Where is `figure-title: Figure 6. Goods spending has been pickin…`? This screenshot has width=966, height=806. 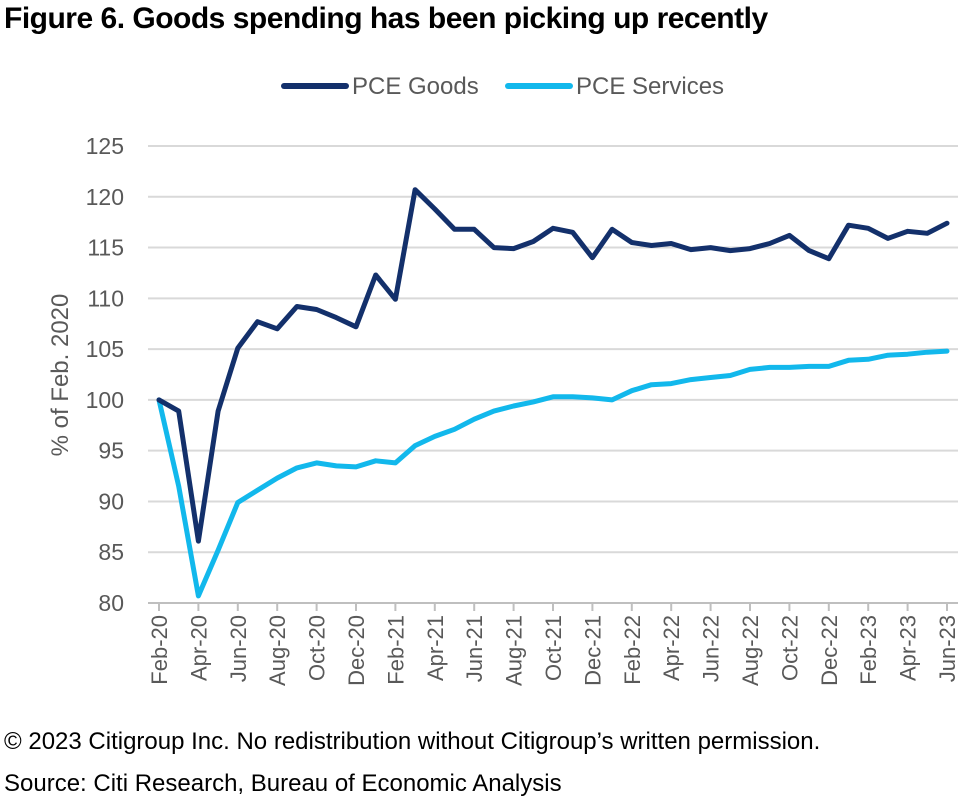
figure-title: Figure 6. Goods spending has been pickin… is located at coordinates (386, 18).